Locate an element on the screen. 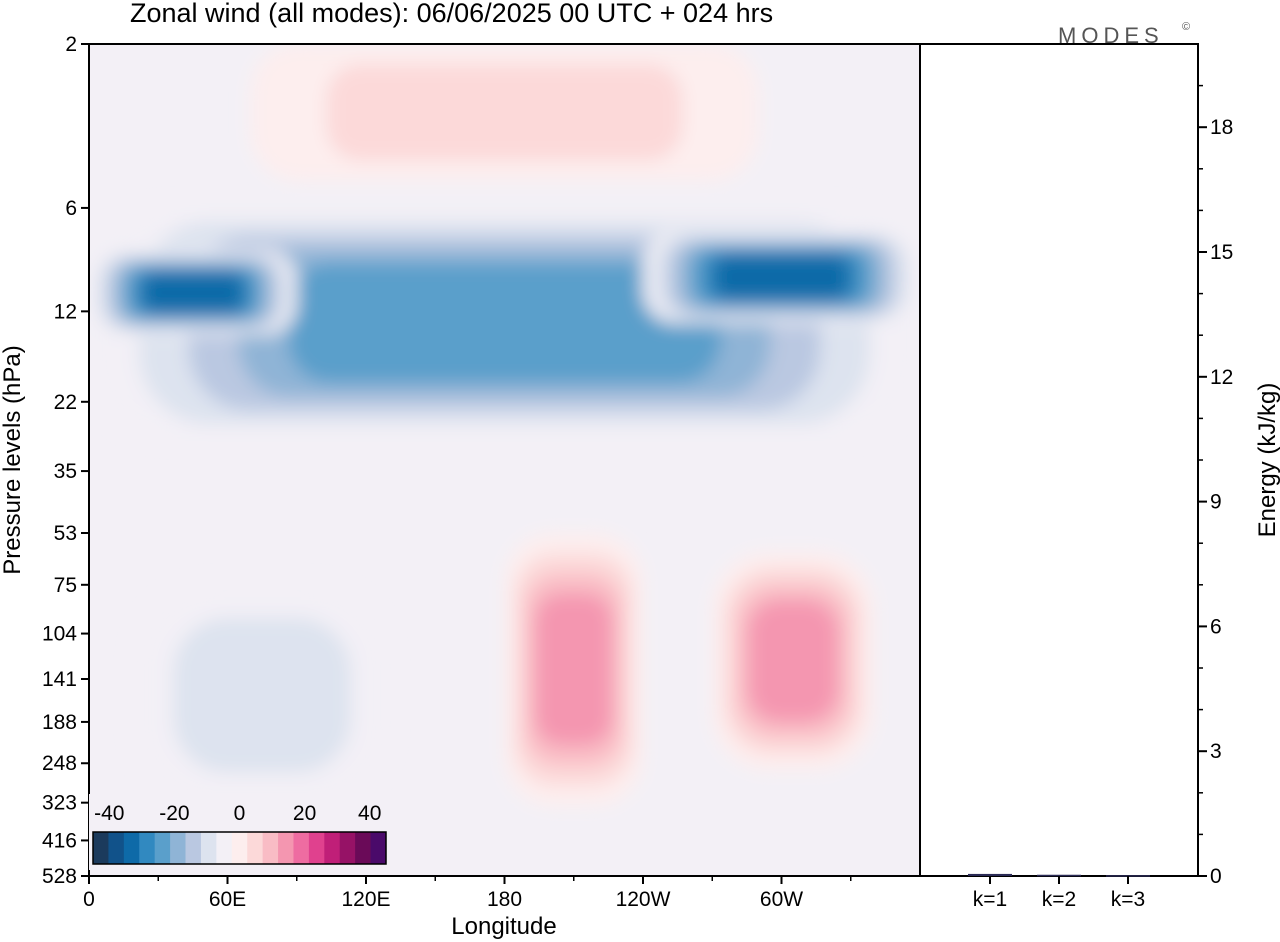 The width and height of the screenshot is (1280, 942). y-tick-label: 6 is located at coordinates (71, 208).